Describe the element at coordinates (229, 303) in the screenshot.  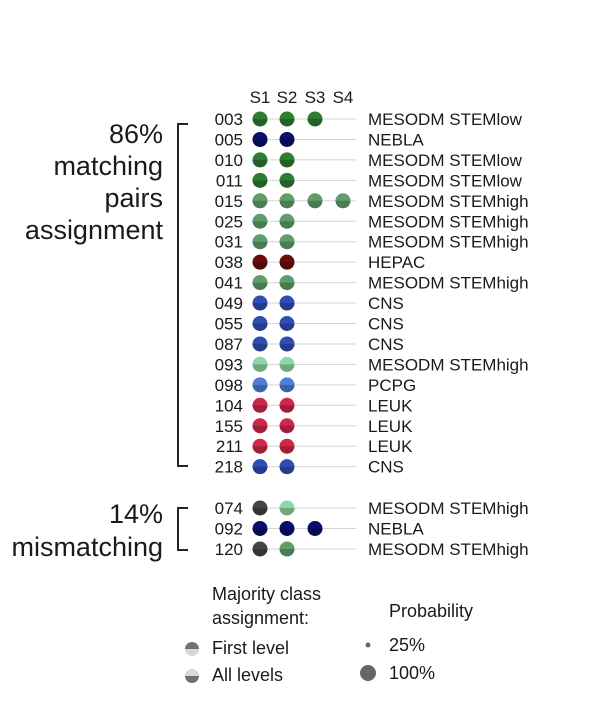
I see `sample-id: 049` at that location.